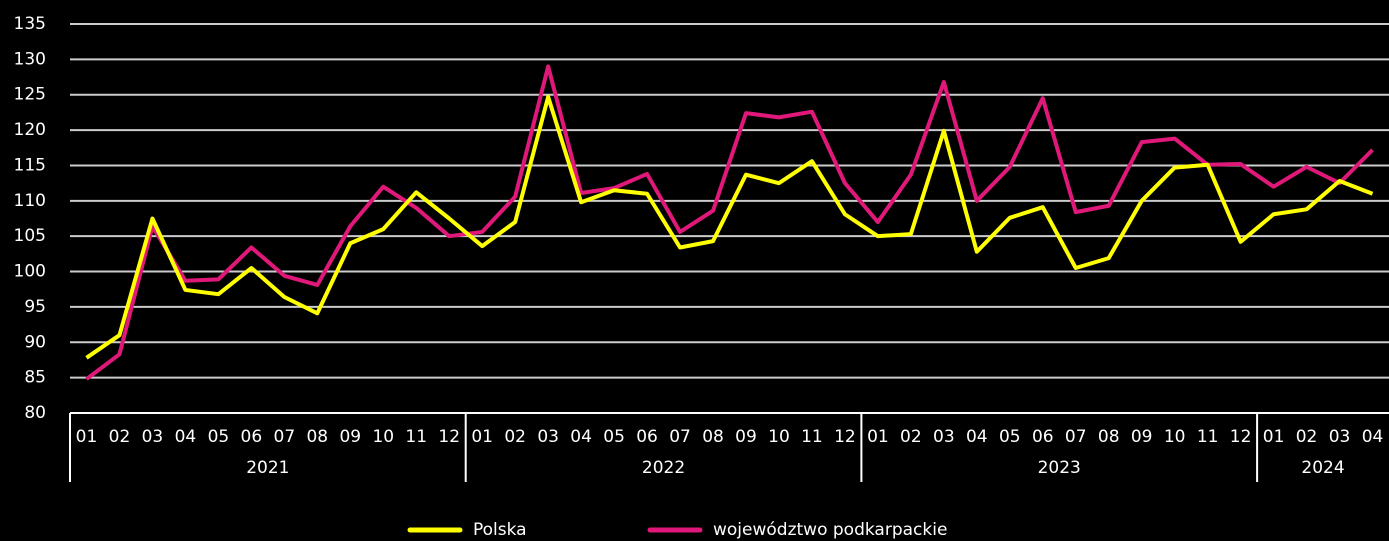  What do you see at coordinates (500, 530) in the screenshot?
I see `legend-label: Polska` at bounding box center [500, 530].